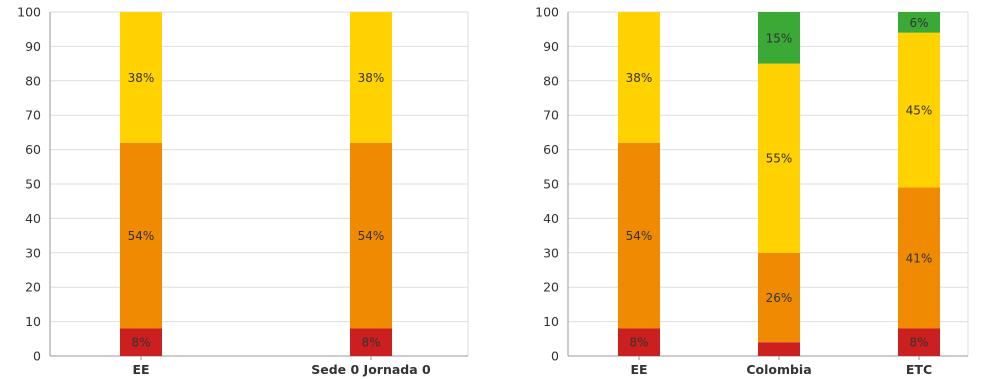 Image resolution: width=981 pixels, height=379 pixels. I want to click on data-label: 26%, so click(779, 298).